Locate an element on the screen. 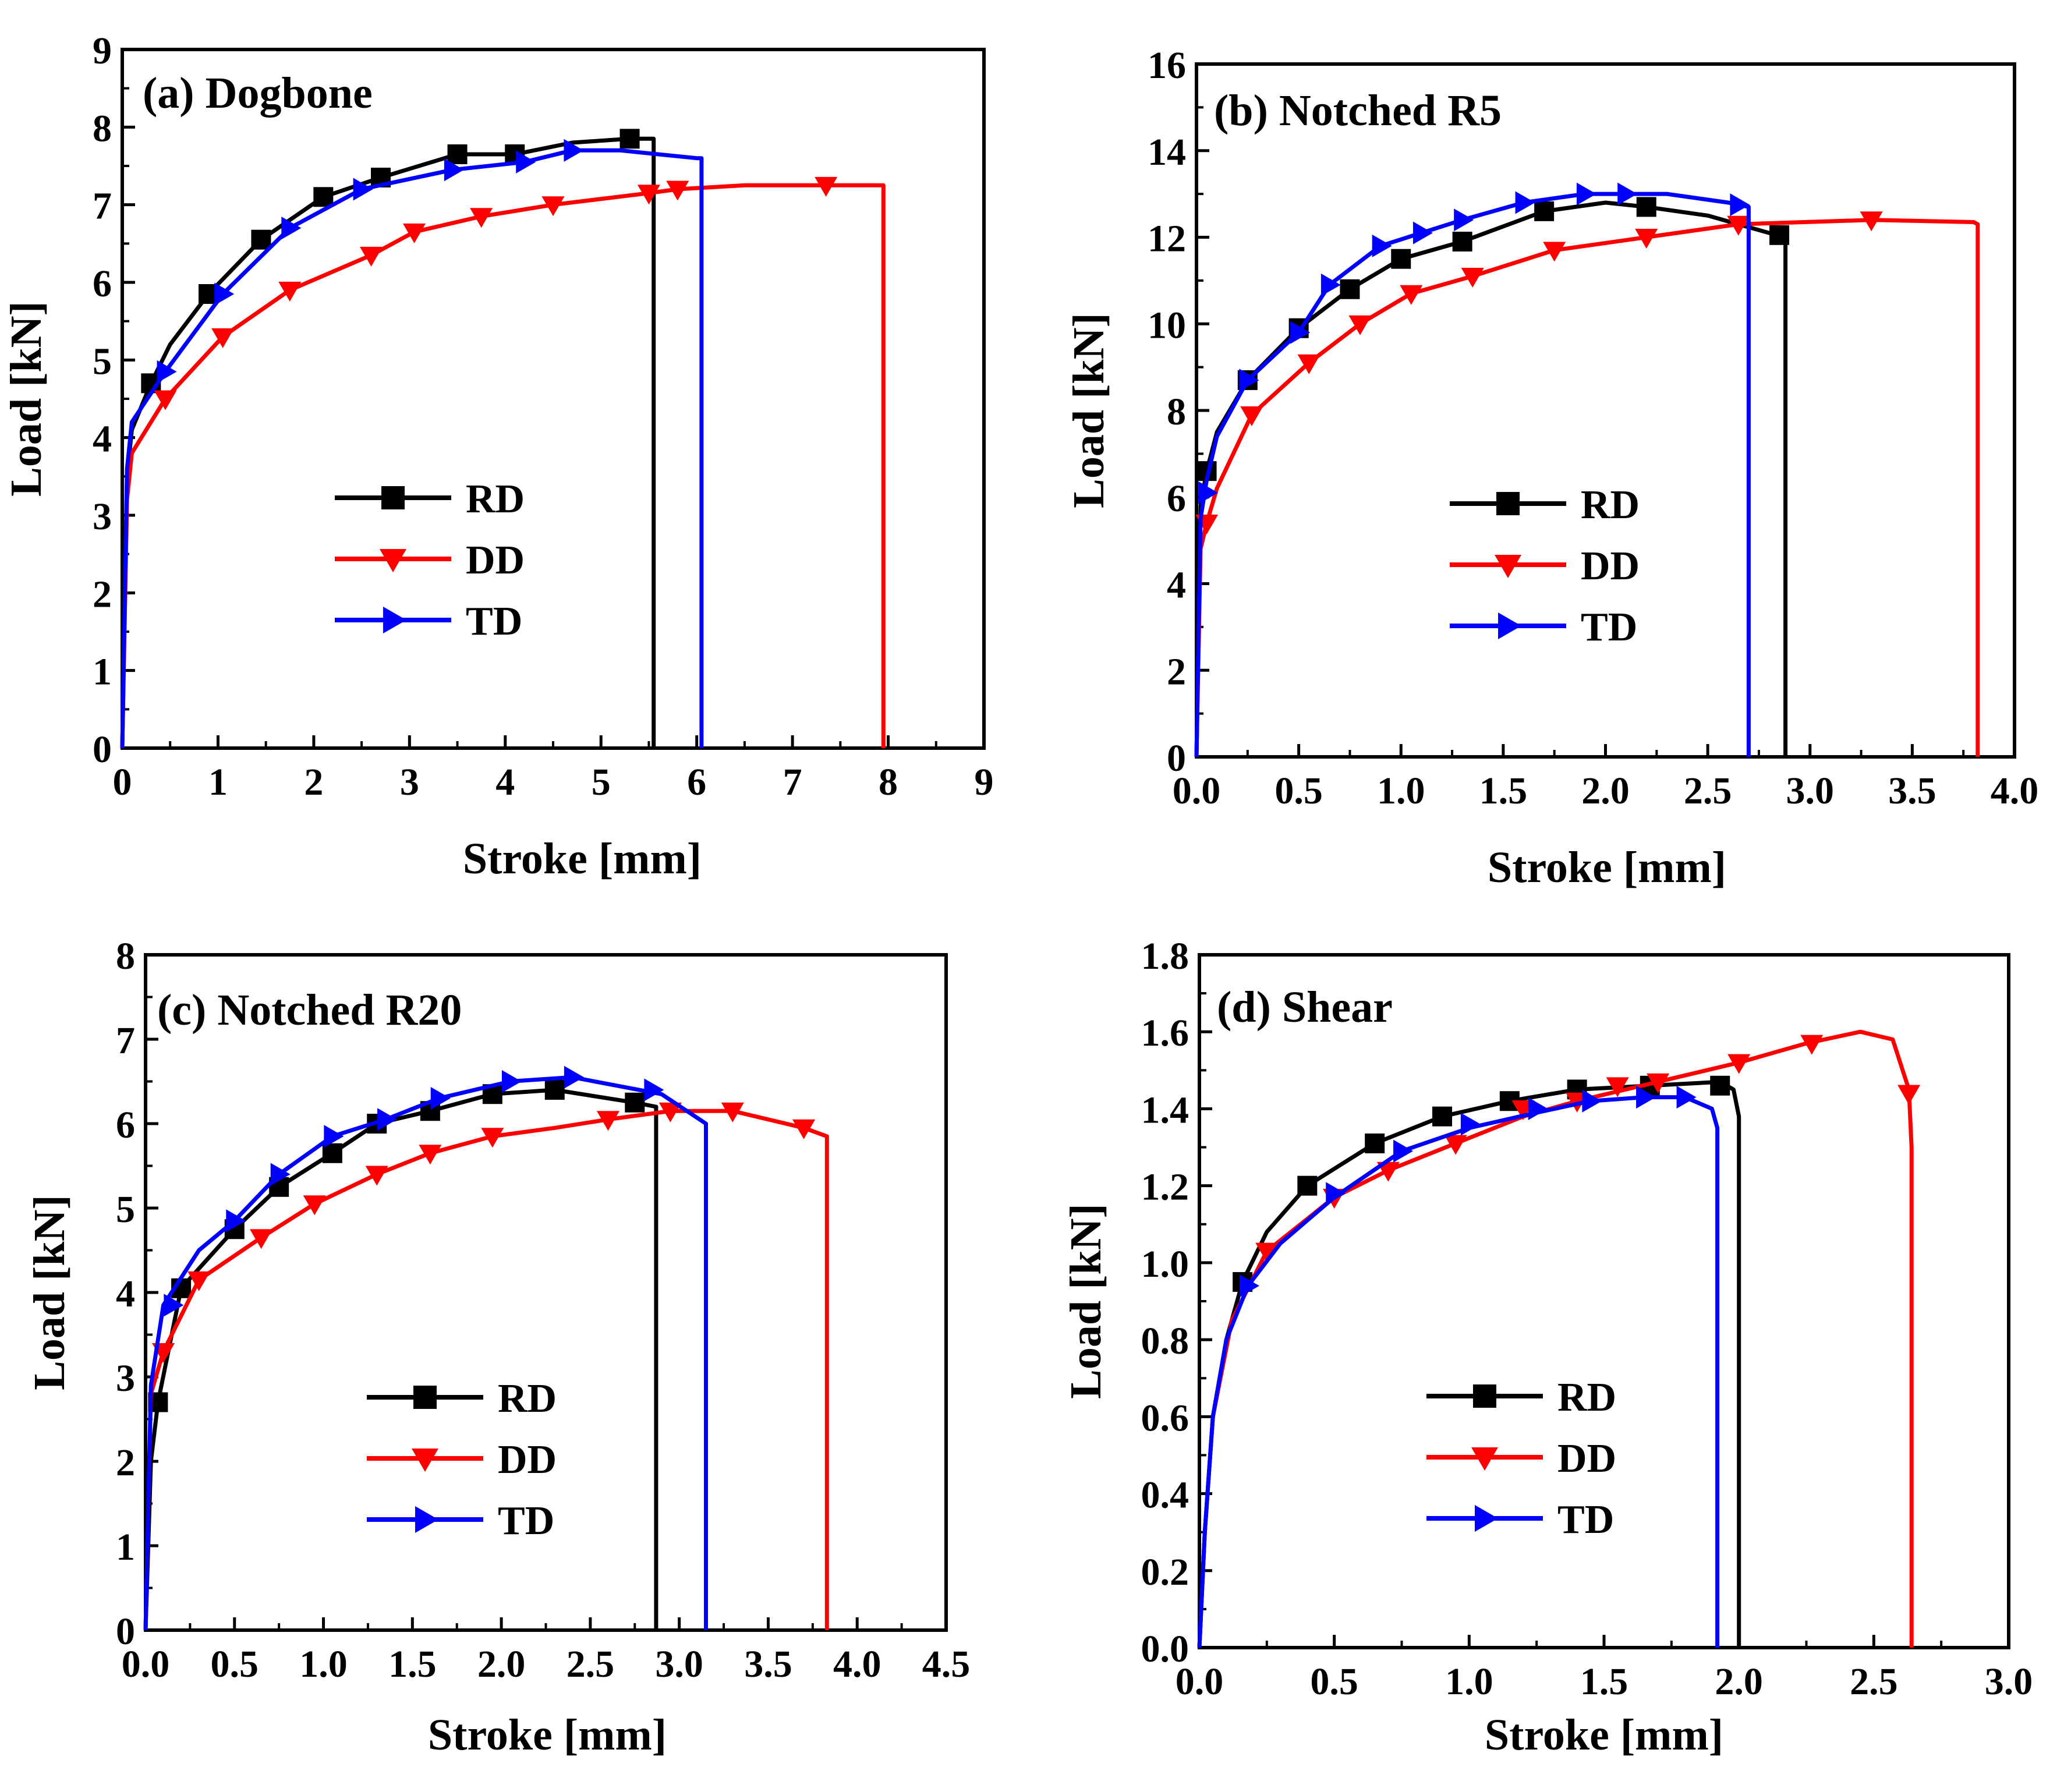  y-tick-label: 14 is located at coordinates (1167, 152).